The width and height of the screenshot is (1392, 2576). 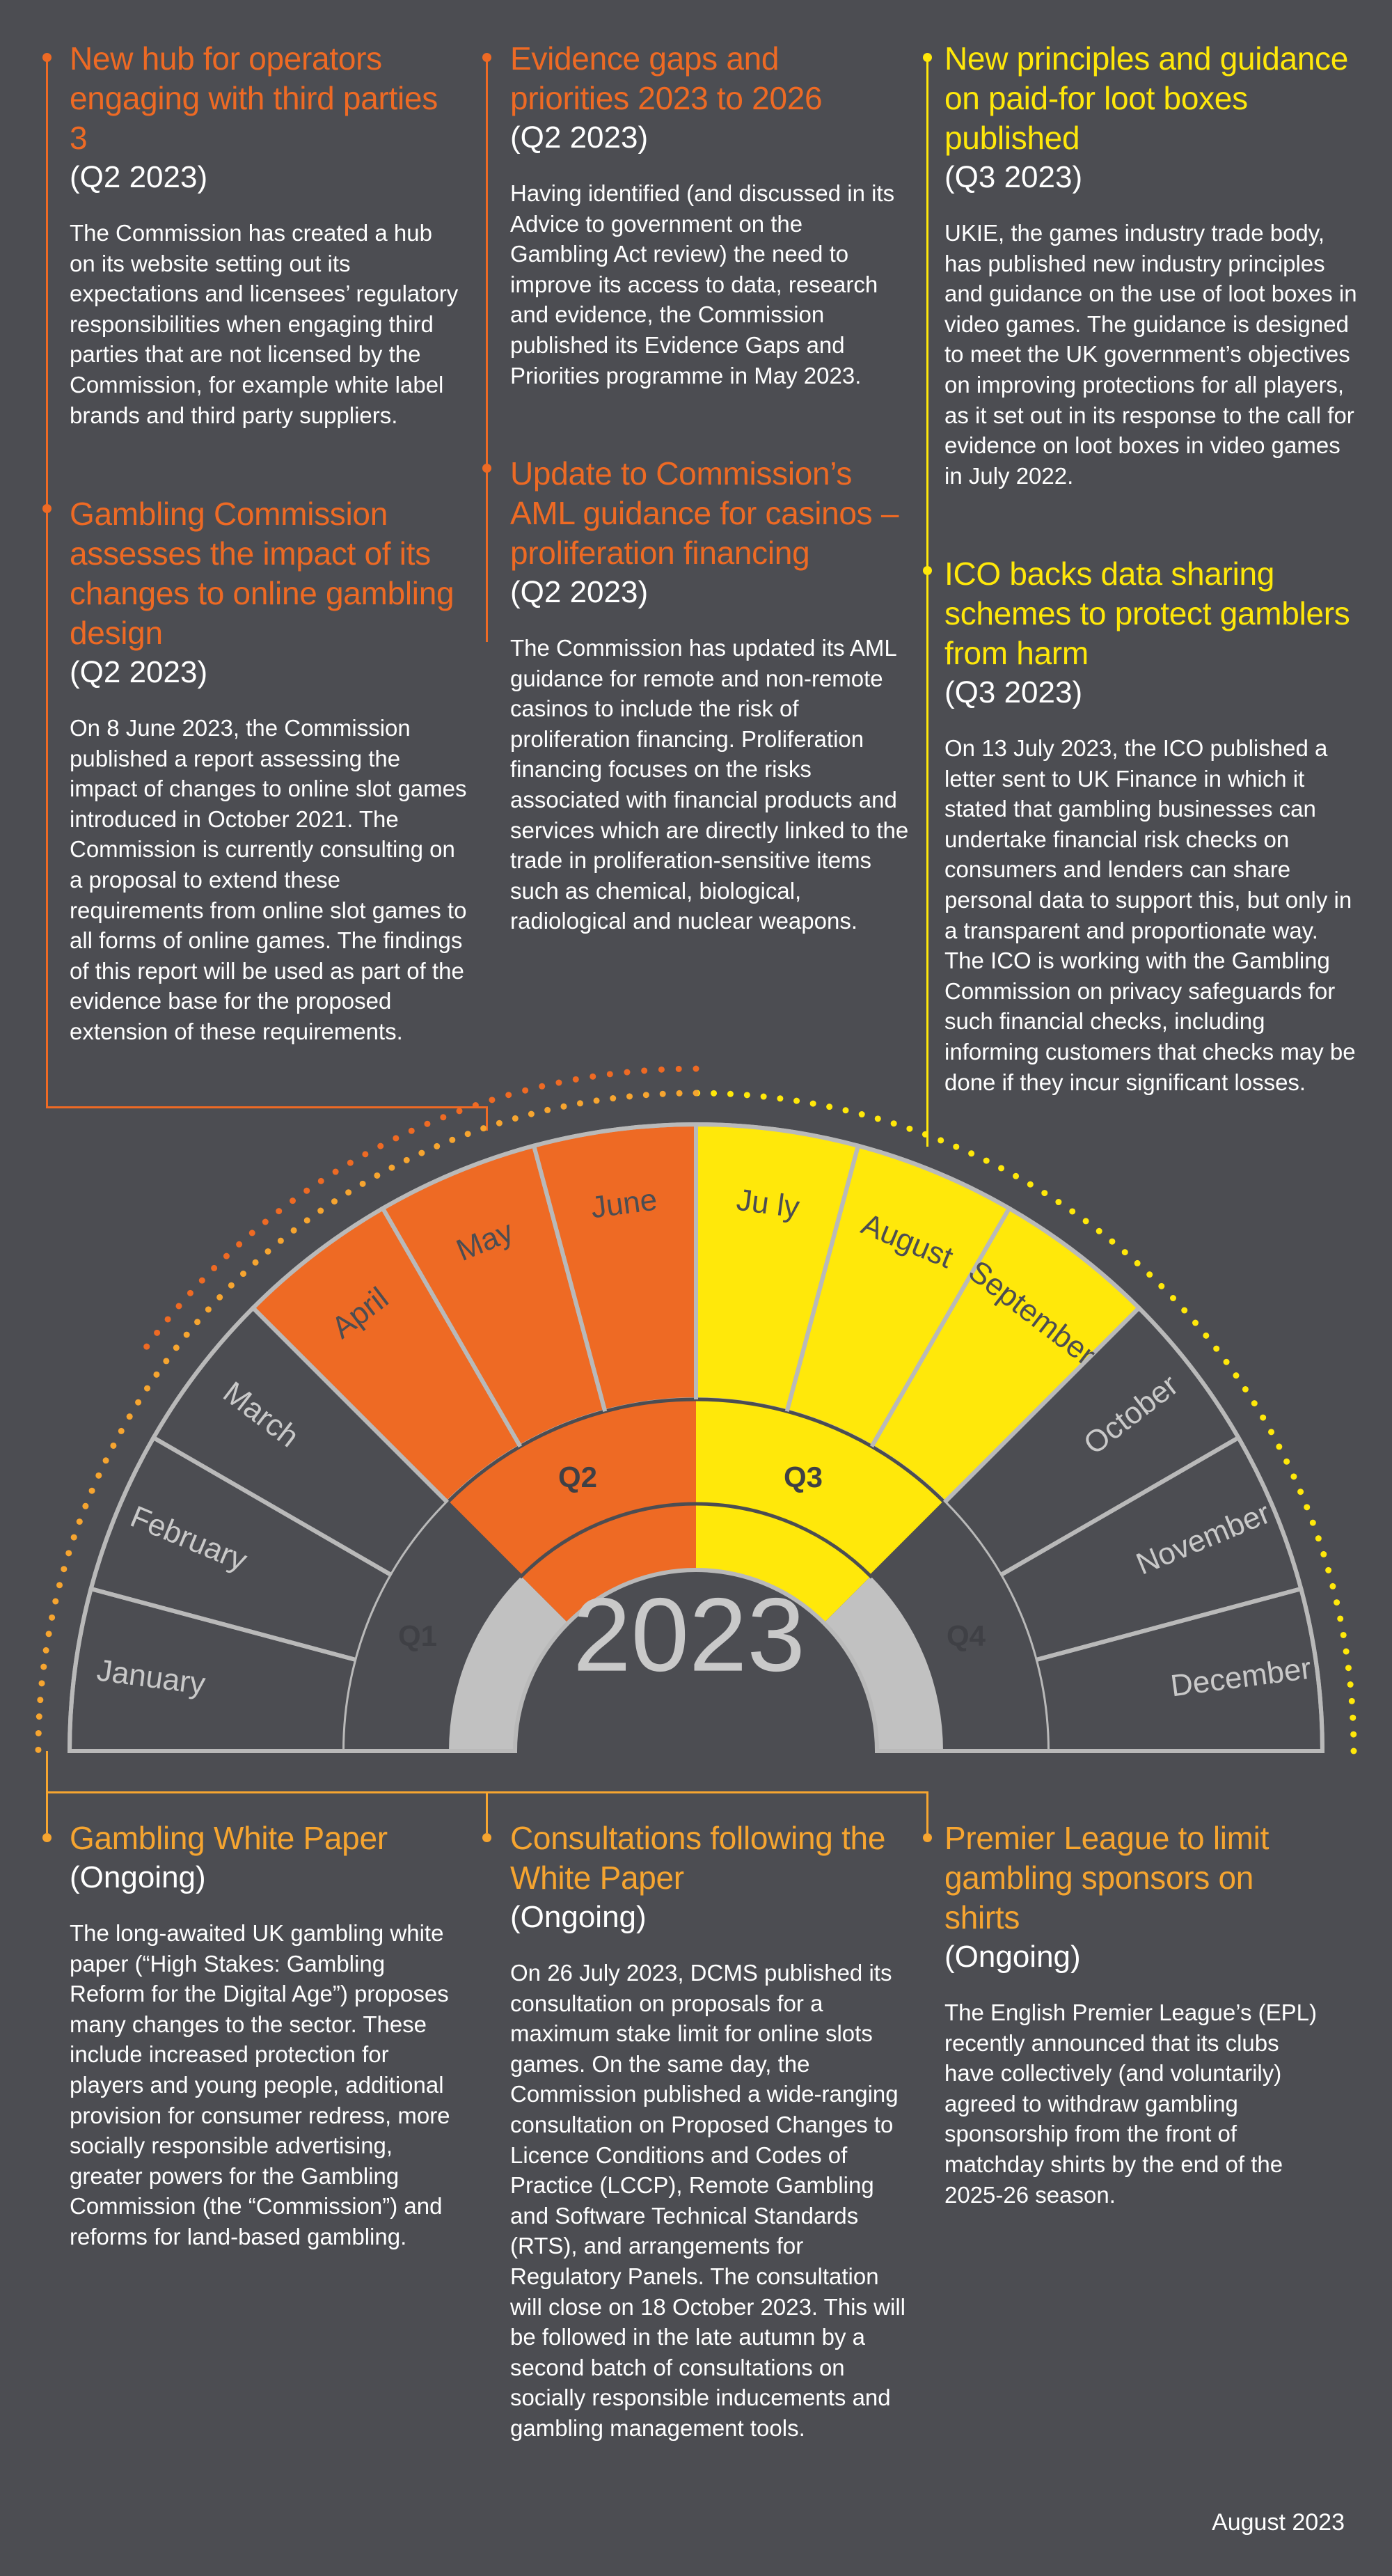 What do you see at coordinates (189, 1539) in the screenshot?
I see `month-label: February` at bounding box center [189, 1539].